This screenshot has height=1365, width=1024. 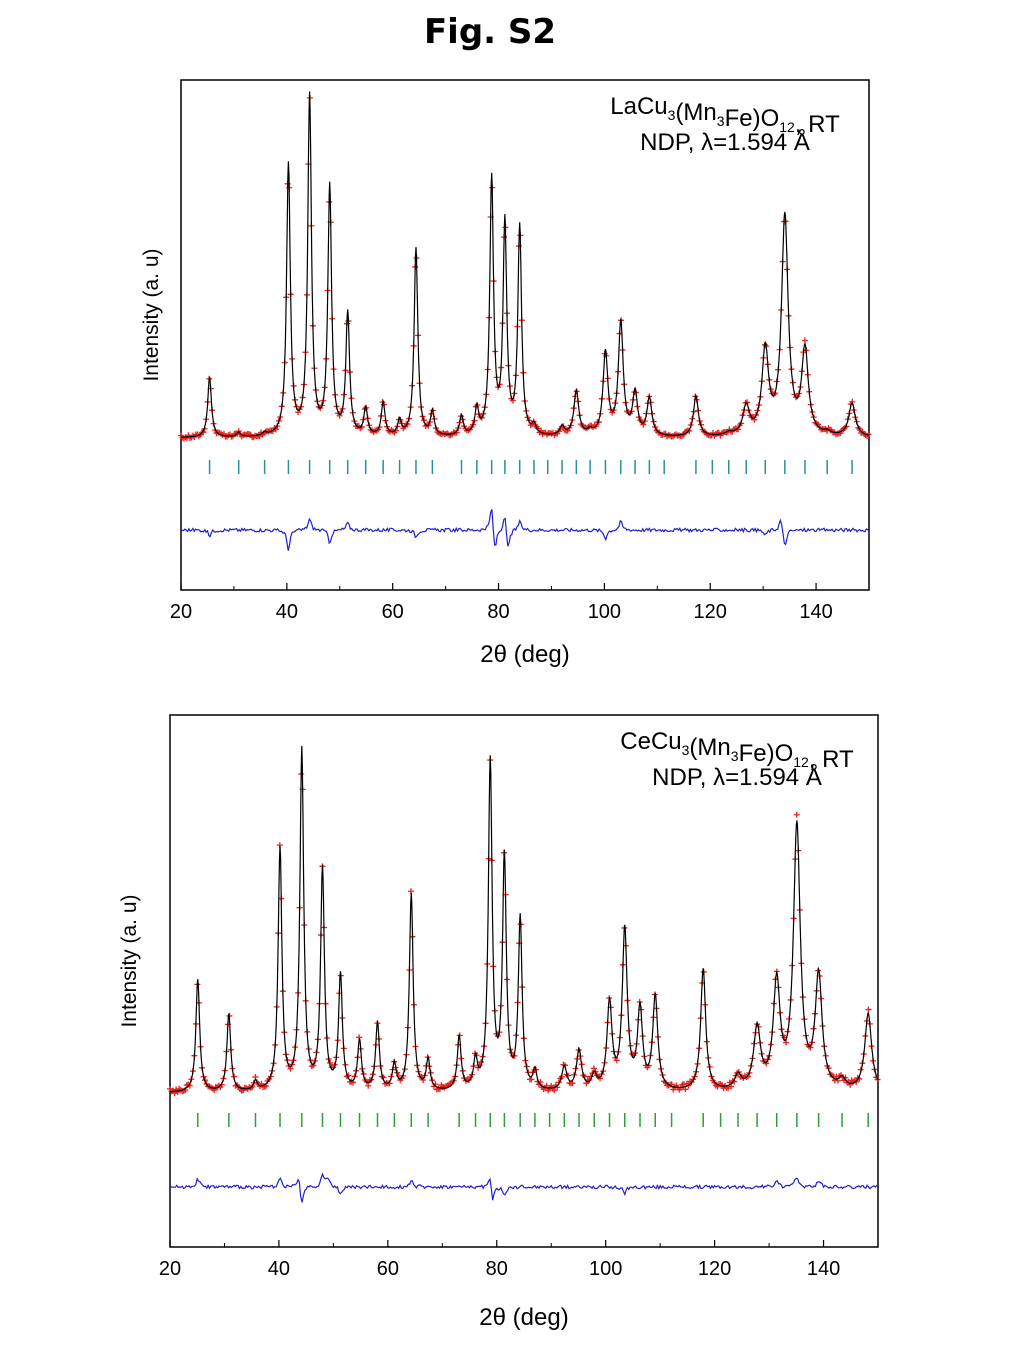 I want to click on formula-annotation: LaCu3(Mn3Fe)O12, RT, so click(x=725, y=115).